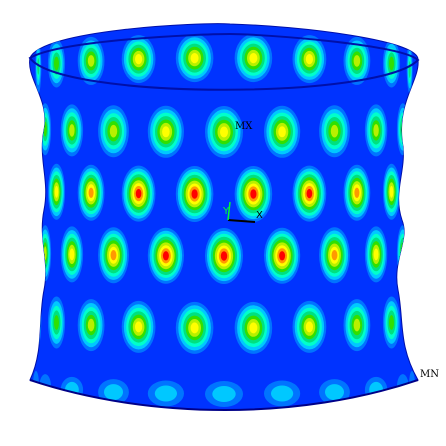  What do you see at coordinates (429, 374) in the screenshot?
I see `min-label: MN` at bounding box center [429, 374].